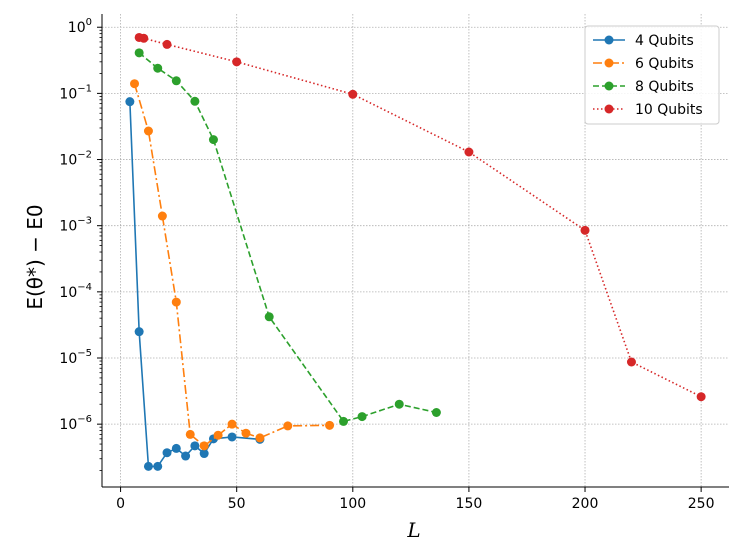 This screenshot has width=747, height=560. I want to click on x-axis-label: L, so click(413, 530).